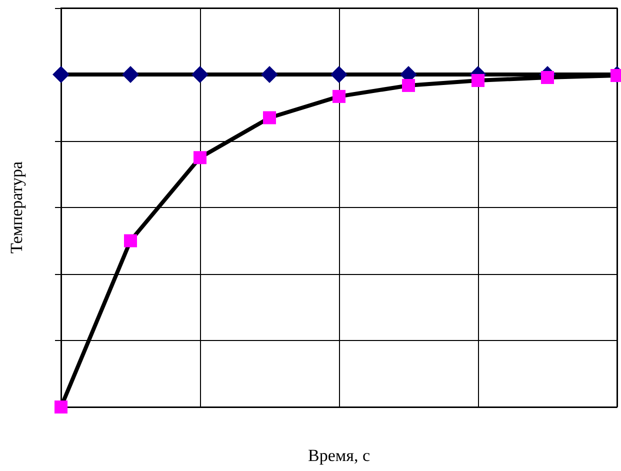 The height and width of the screenshot is (471, 621). What do you see at coordinates (339, 455) in the screenshot?
I see `x-axis-title: Время, с` at bounding box center [339, 455].